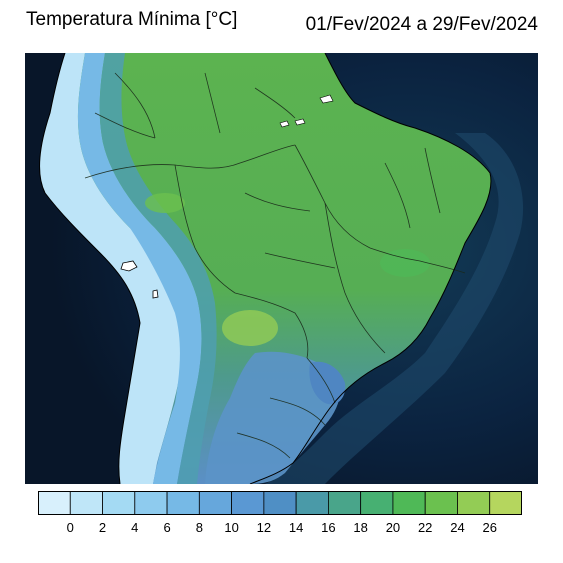 The image size is (563, 563). What do you see at coordinates (306, 111) in the screenshot?
I see `amazon-delta-islands` at bounding box center [306, 111].